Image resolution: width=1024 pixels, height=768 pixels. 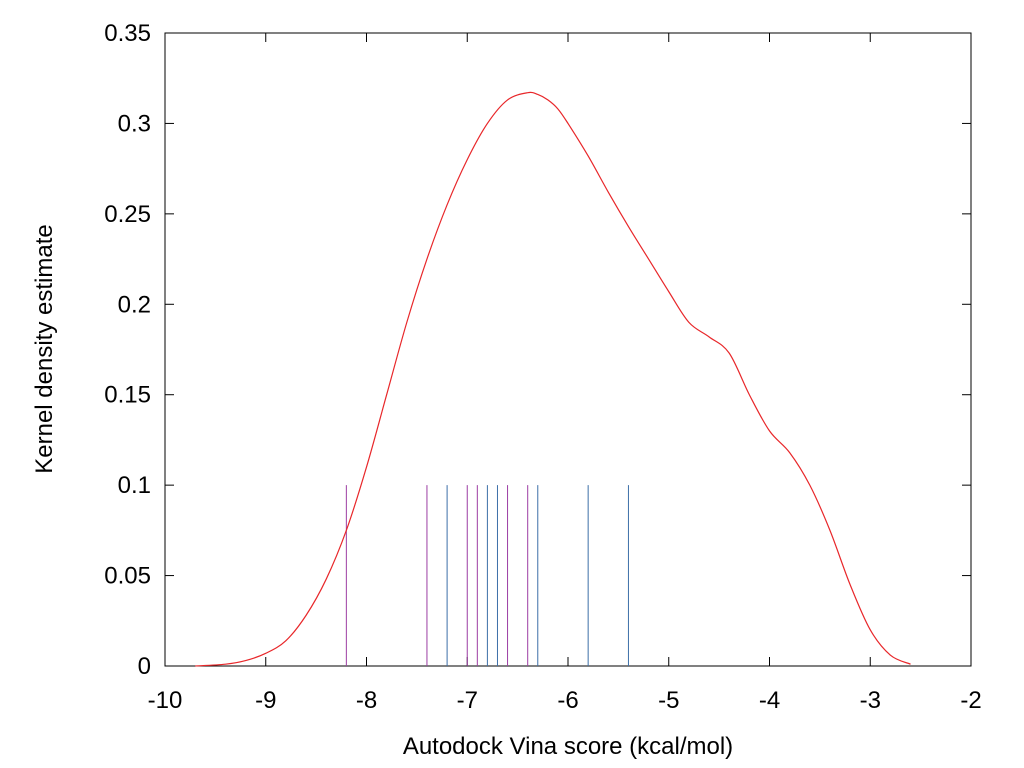 What do you see at coordinates (127, 576) in the screenshot?
I see `y-tick-label: 0.05` at bounding box center [127, 576].